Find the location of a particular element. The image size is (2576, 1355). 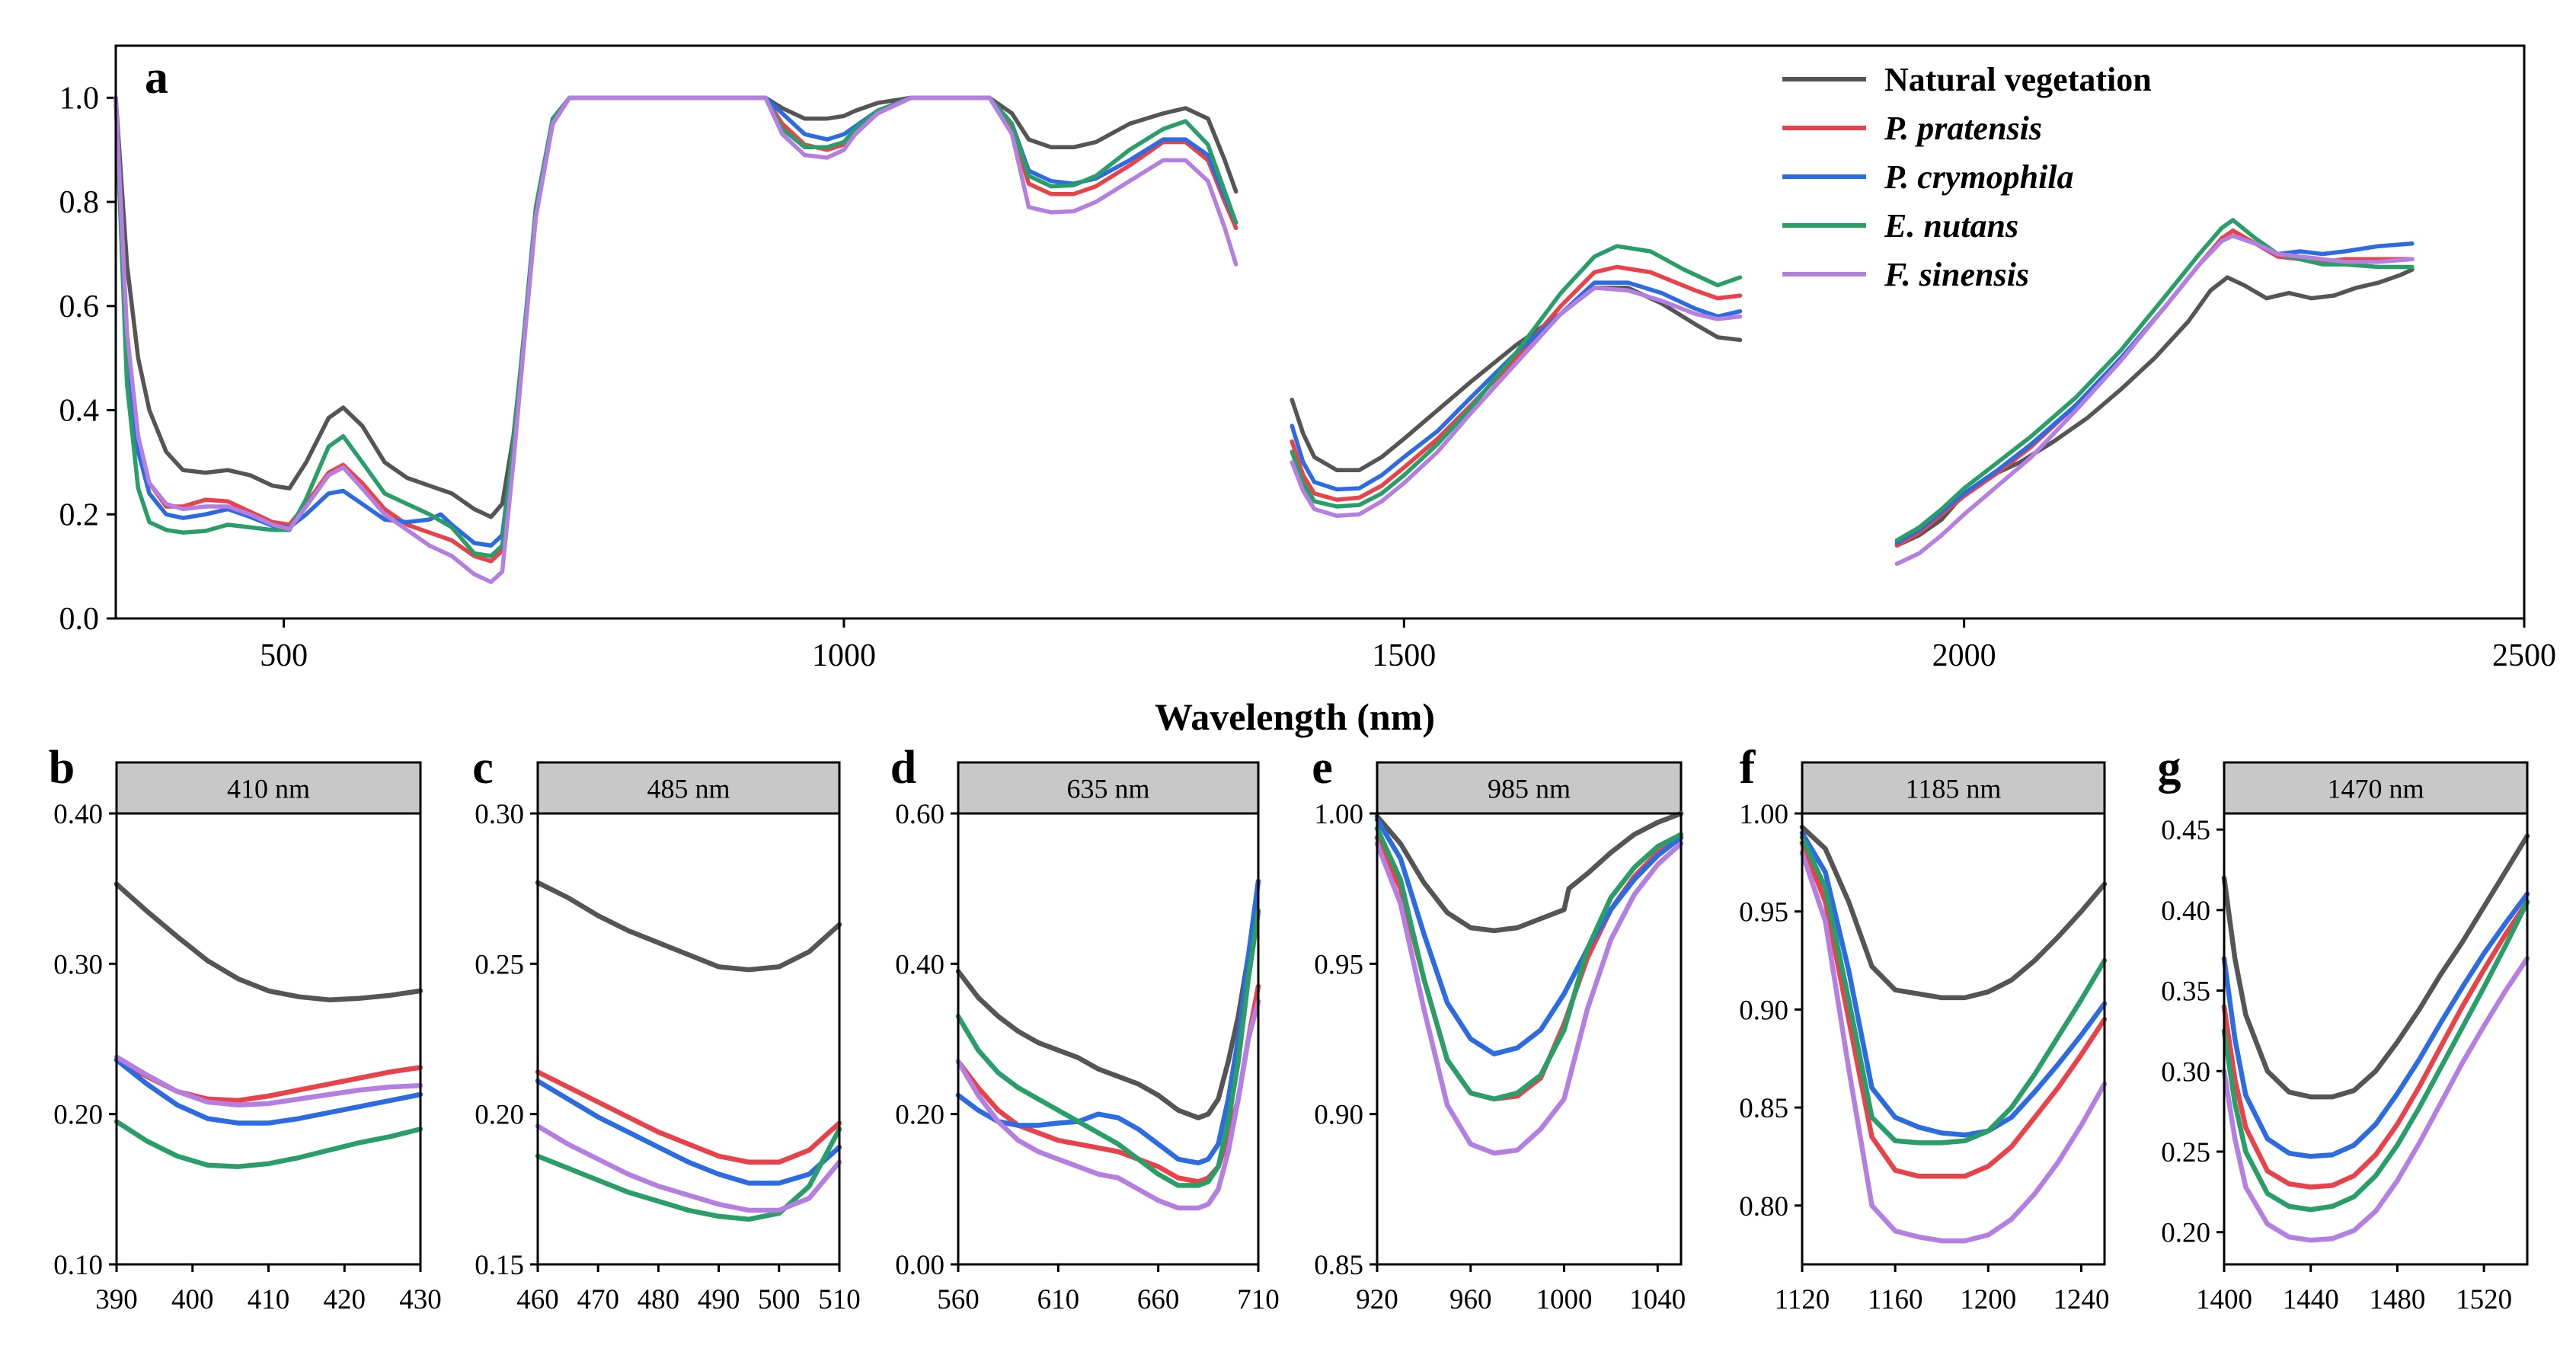

legend-label: F. sinensis is located at coordinates (1957, 274).